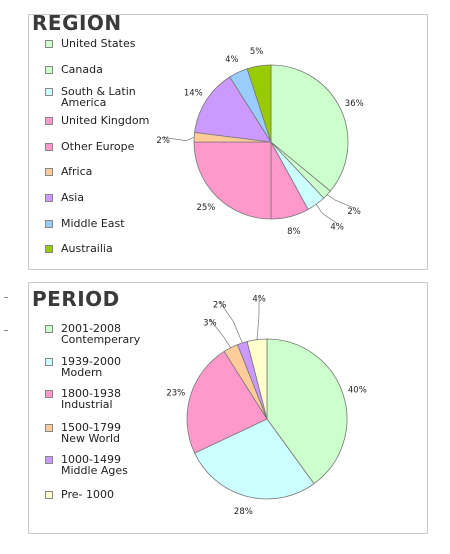 Image resolution: width=450 pixels, height=554 pixels. What do you see at coordinates (175, 393) in the screenshot?
I see `slice-percent-label: 23%` at bounding box center [175, 393].